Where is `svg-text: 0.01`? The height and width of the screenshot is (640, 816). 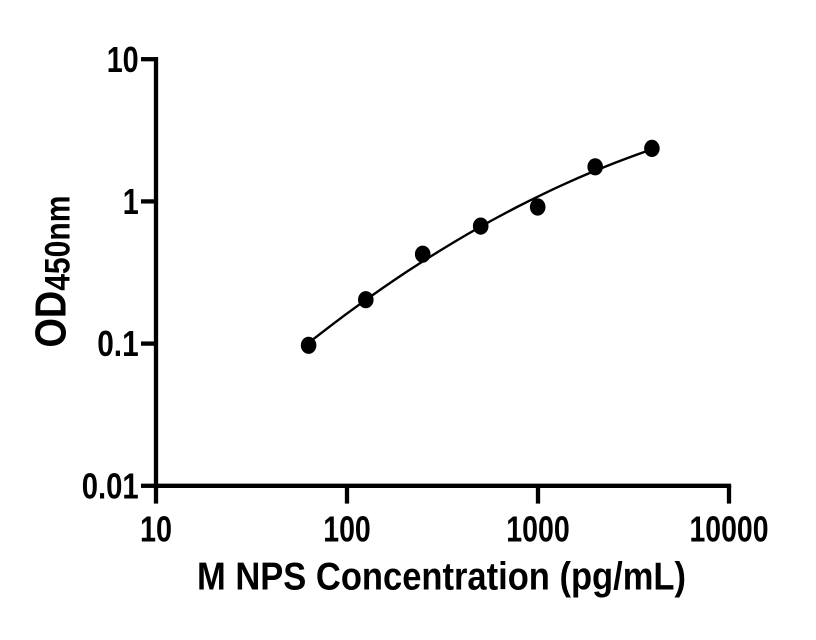 svg-text: 0.01 is located at coordinates (110, 485).